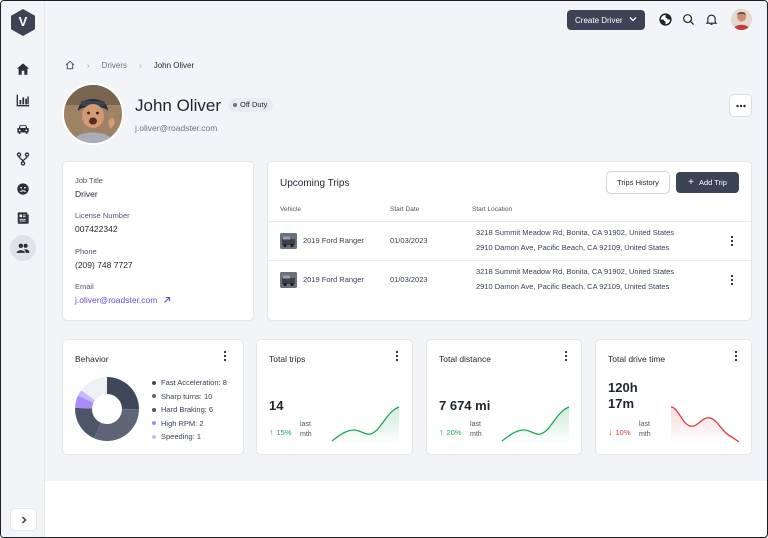  Describe the element at coordinates (406, 20) in the screenshot. I see `top-bar: Create Driver` at that location.